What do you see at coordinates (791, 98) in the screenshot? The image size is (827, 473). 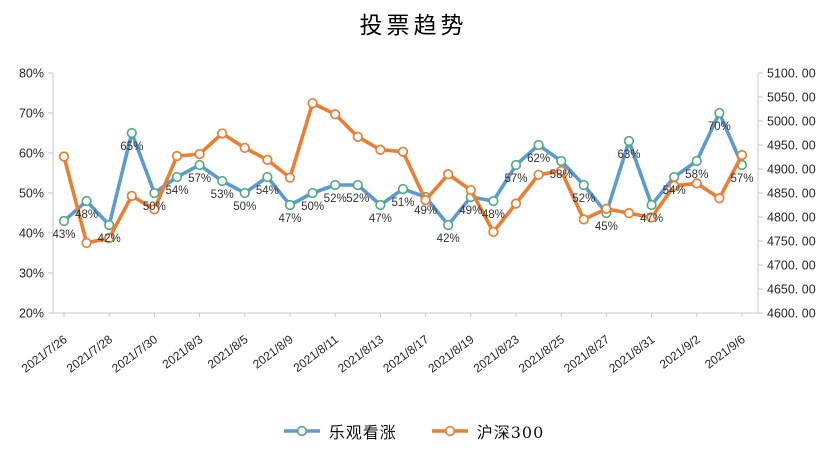 I see `right-axis-label: 5050. 00` at bounding box center [791, 98].